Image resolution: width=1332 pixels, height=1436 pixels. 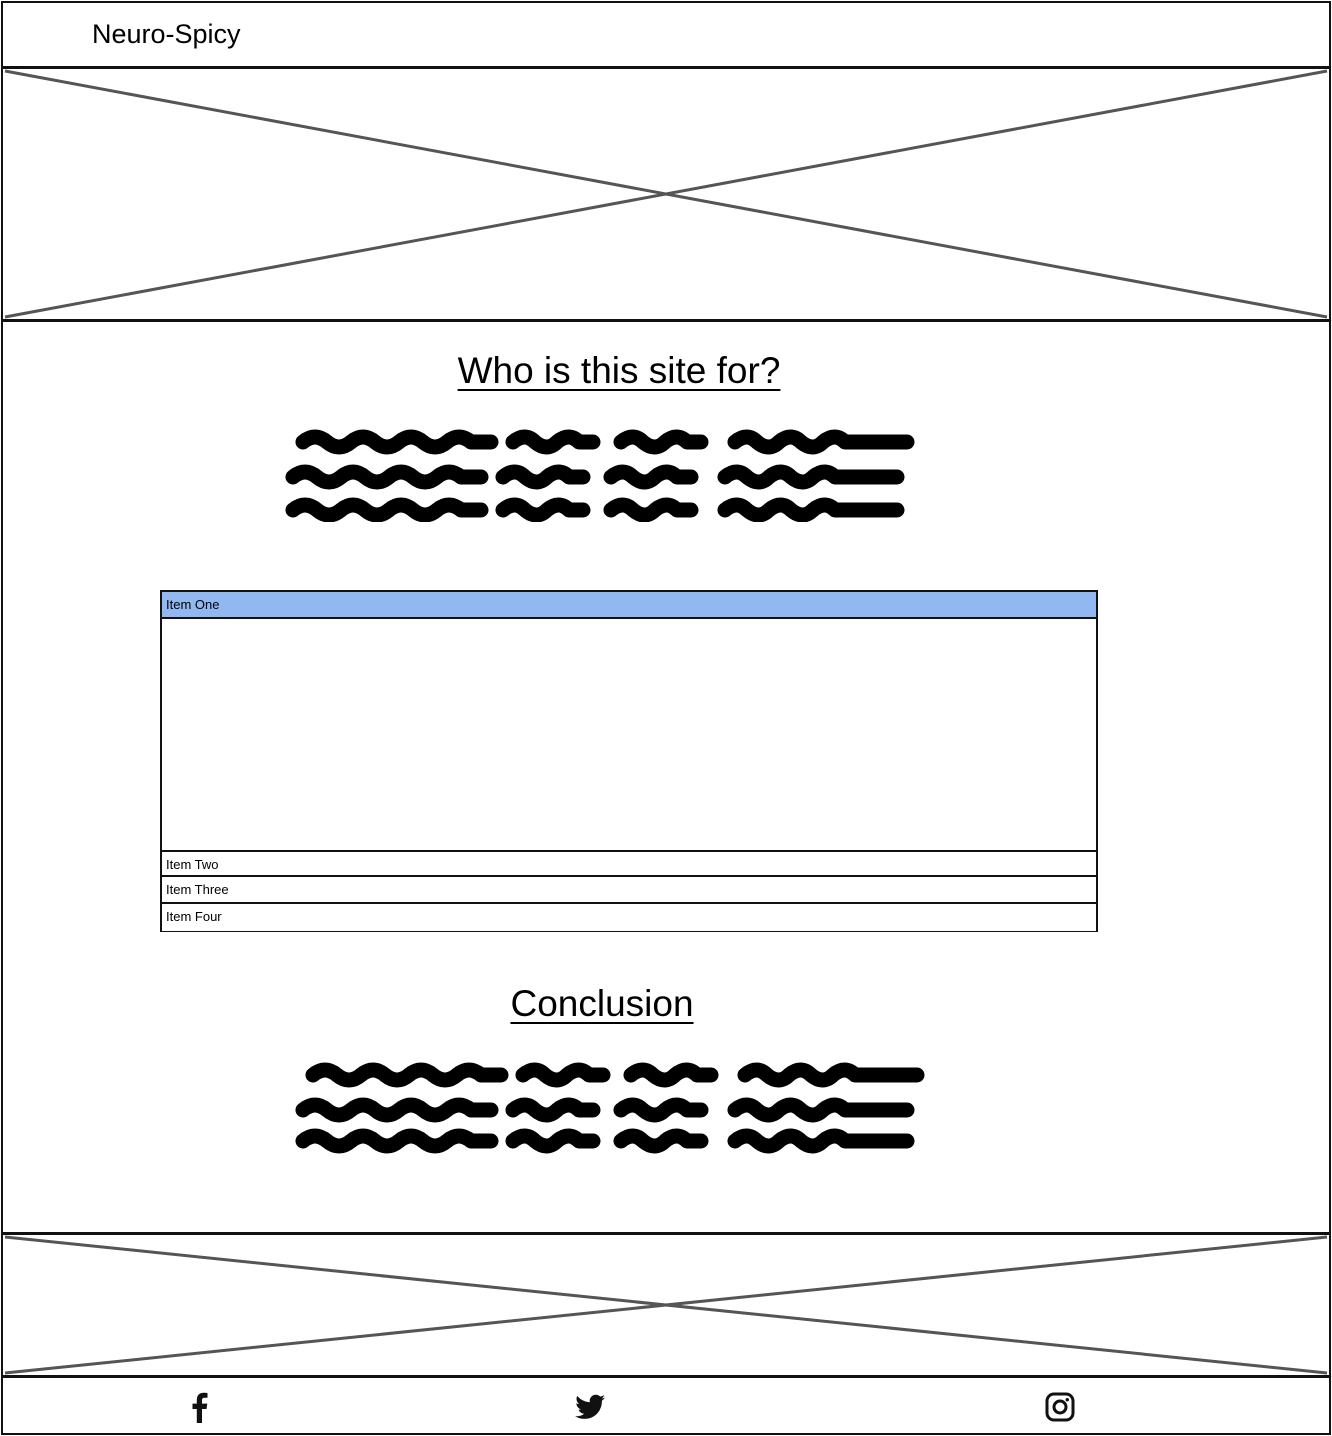 I want to click on instagram-icon, so click(x=1060, y=1407).